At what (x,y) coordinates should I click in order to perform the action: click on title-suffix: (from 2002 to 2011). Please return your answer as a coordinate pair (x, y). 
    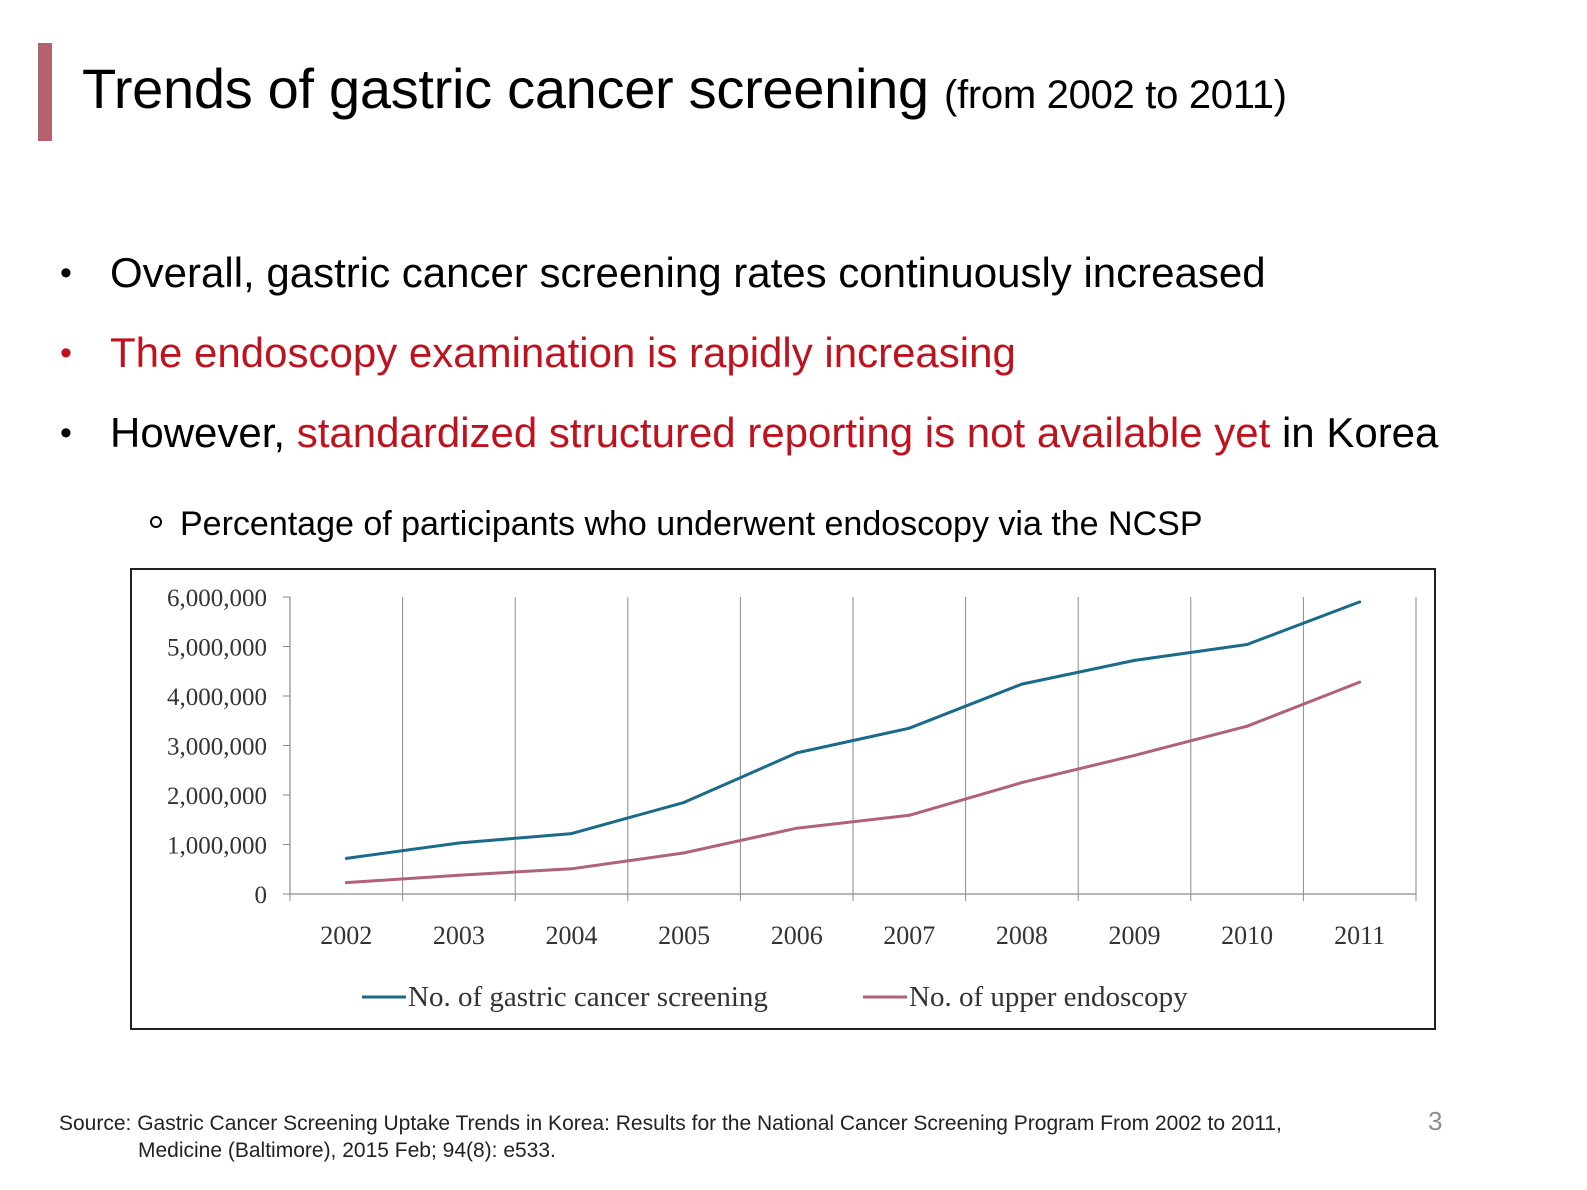
    Looking at the image, I should click on (1115, 95).